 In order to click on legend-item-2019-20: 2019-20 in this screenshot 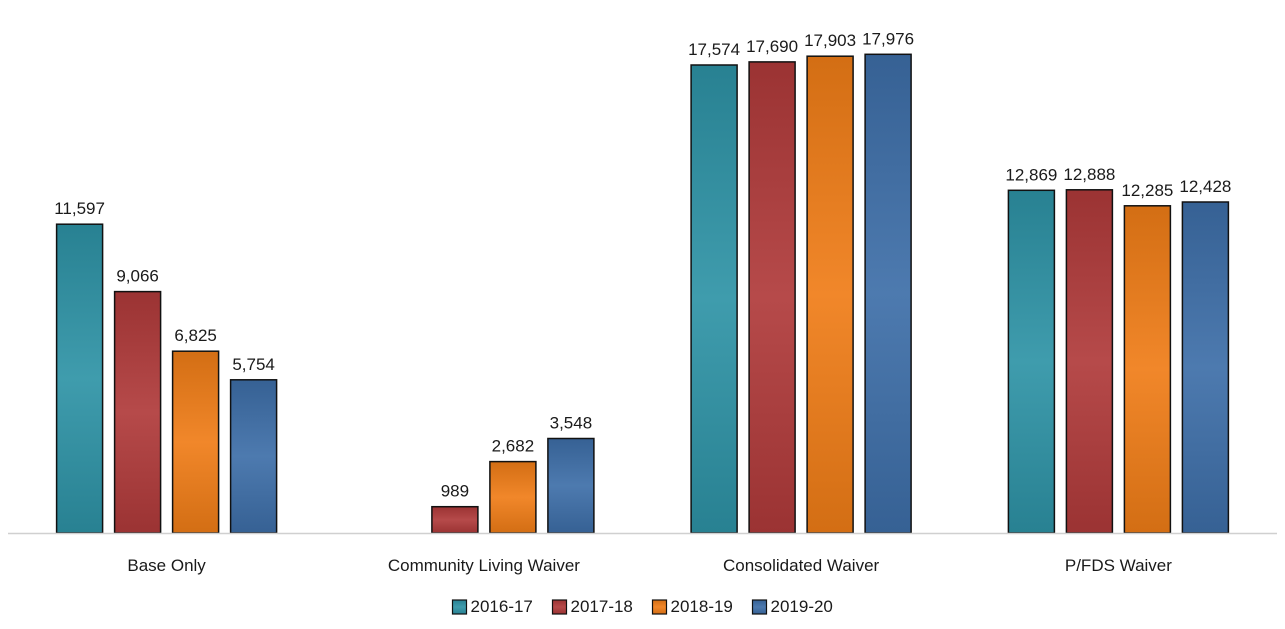, I will do `click(792, 606)`.